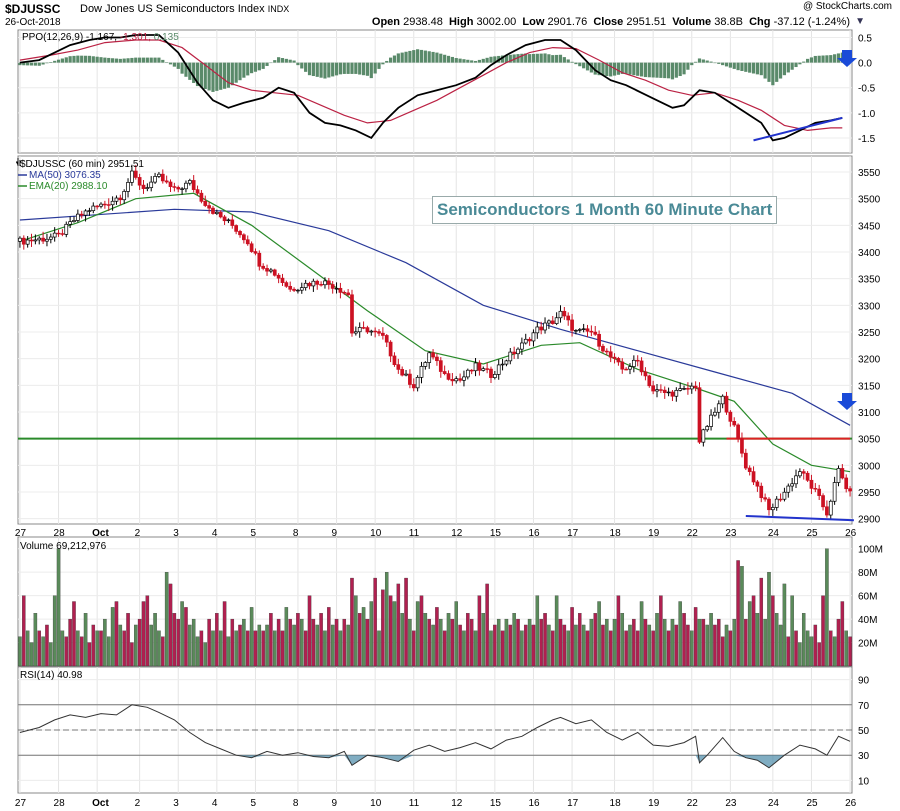  Describe the element at coordinates (100, 803) in the screenshot. I see `x-tick-label: Oct` at that location.